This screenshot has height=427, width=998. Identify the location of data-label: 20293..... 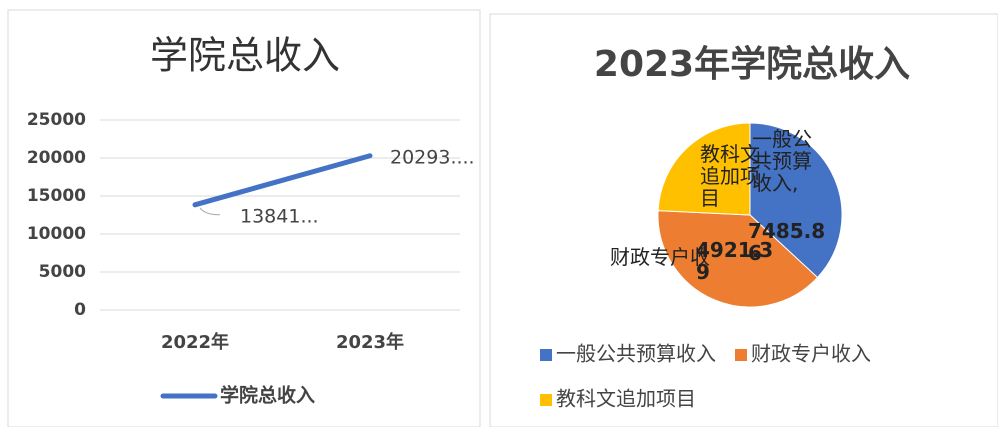
(432, 157).